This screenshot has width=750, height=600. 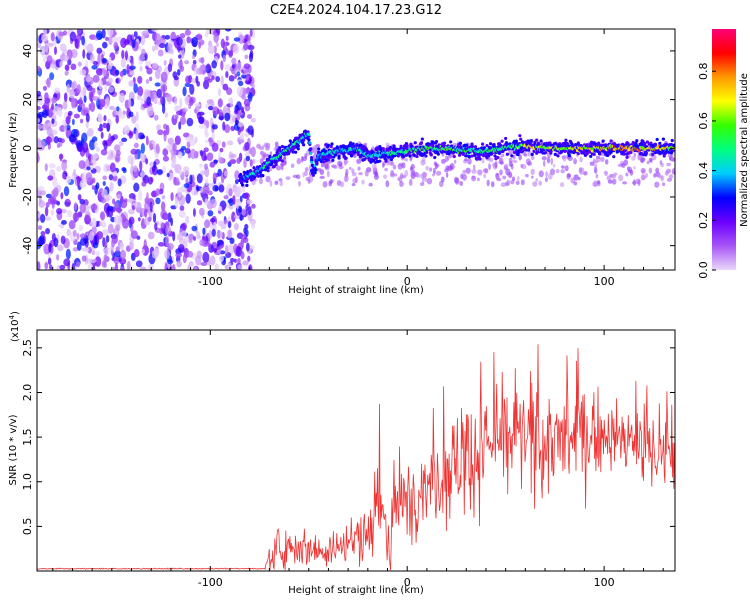 What do you see at coordinates (210, 582) in the screenshot?
I see `x-tick-label: -100` at bounding box center [210, 582].